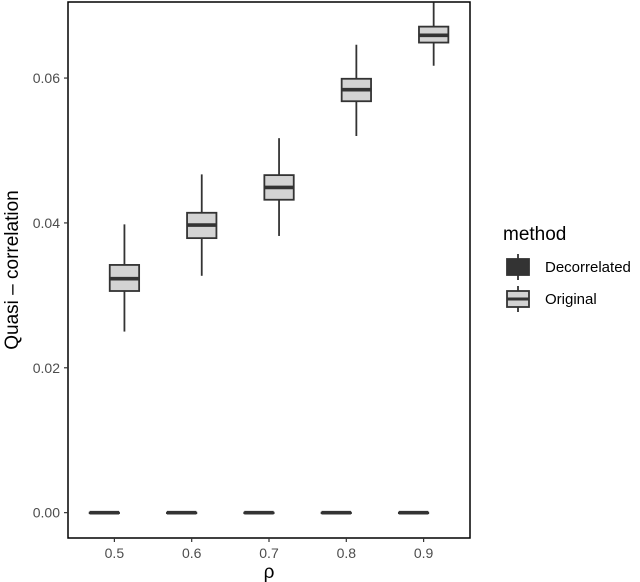 This screenshot has width=640, height=582. I want to click on x-tick-label: 0.5, so click(115, 553).